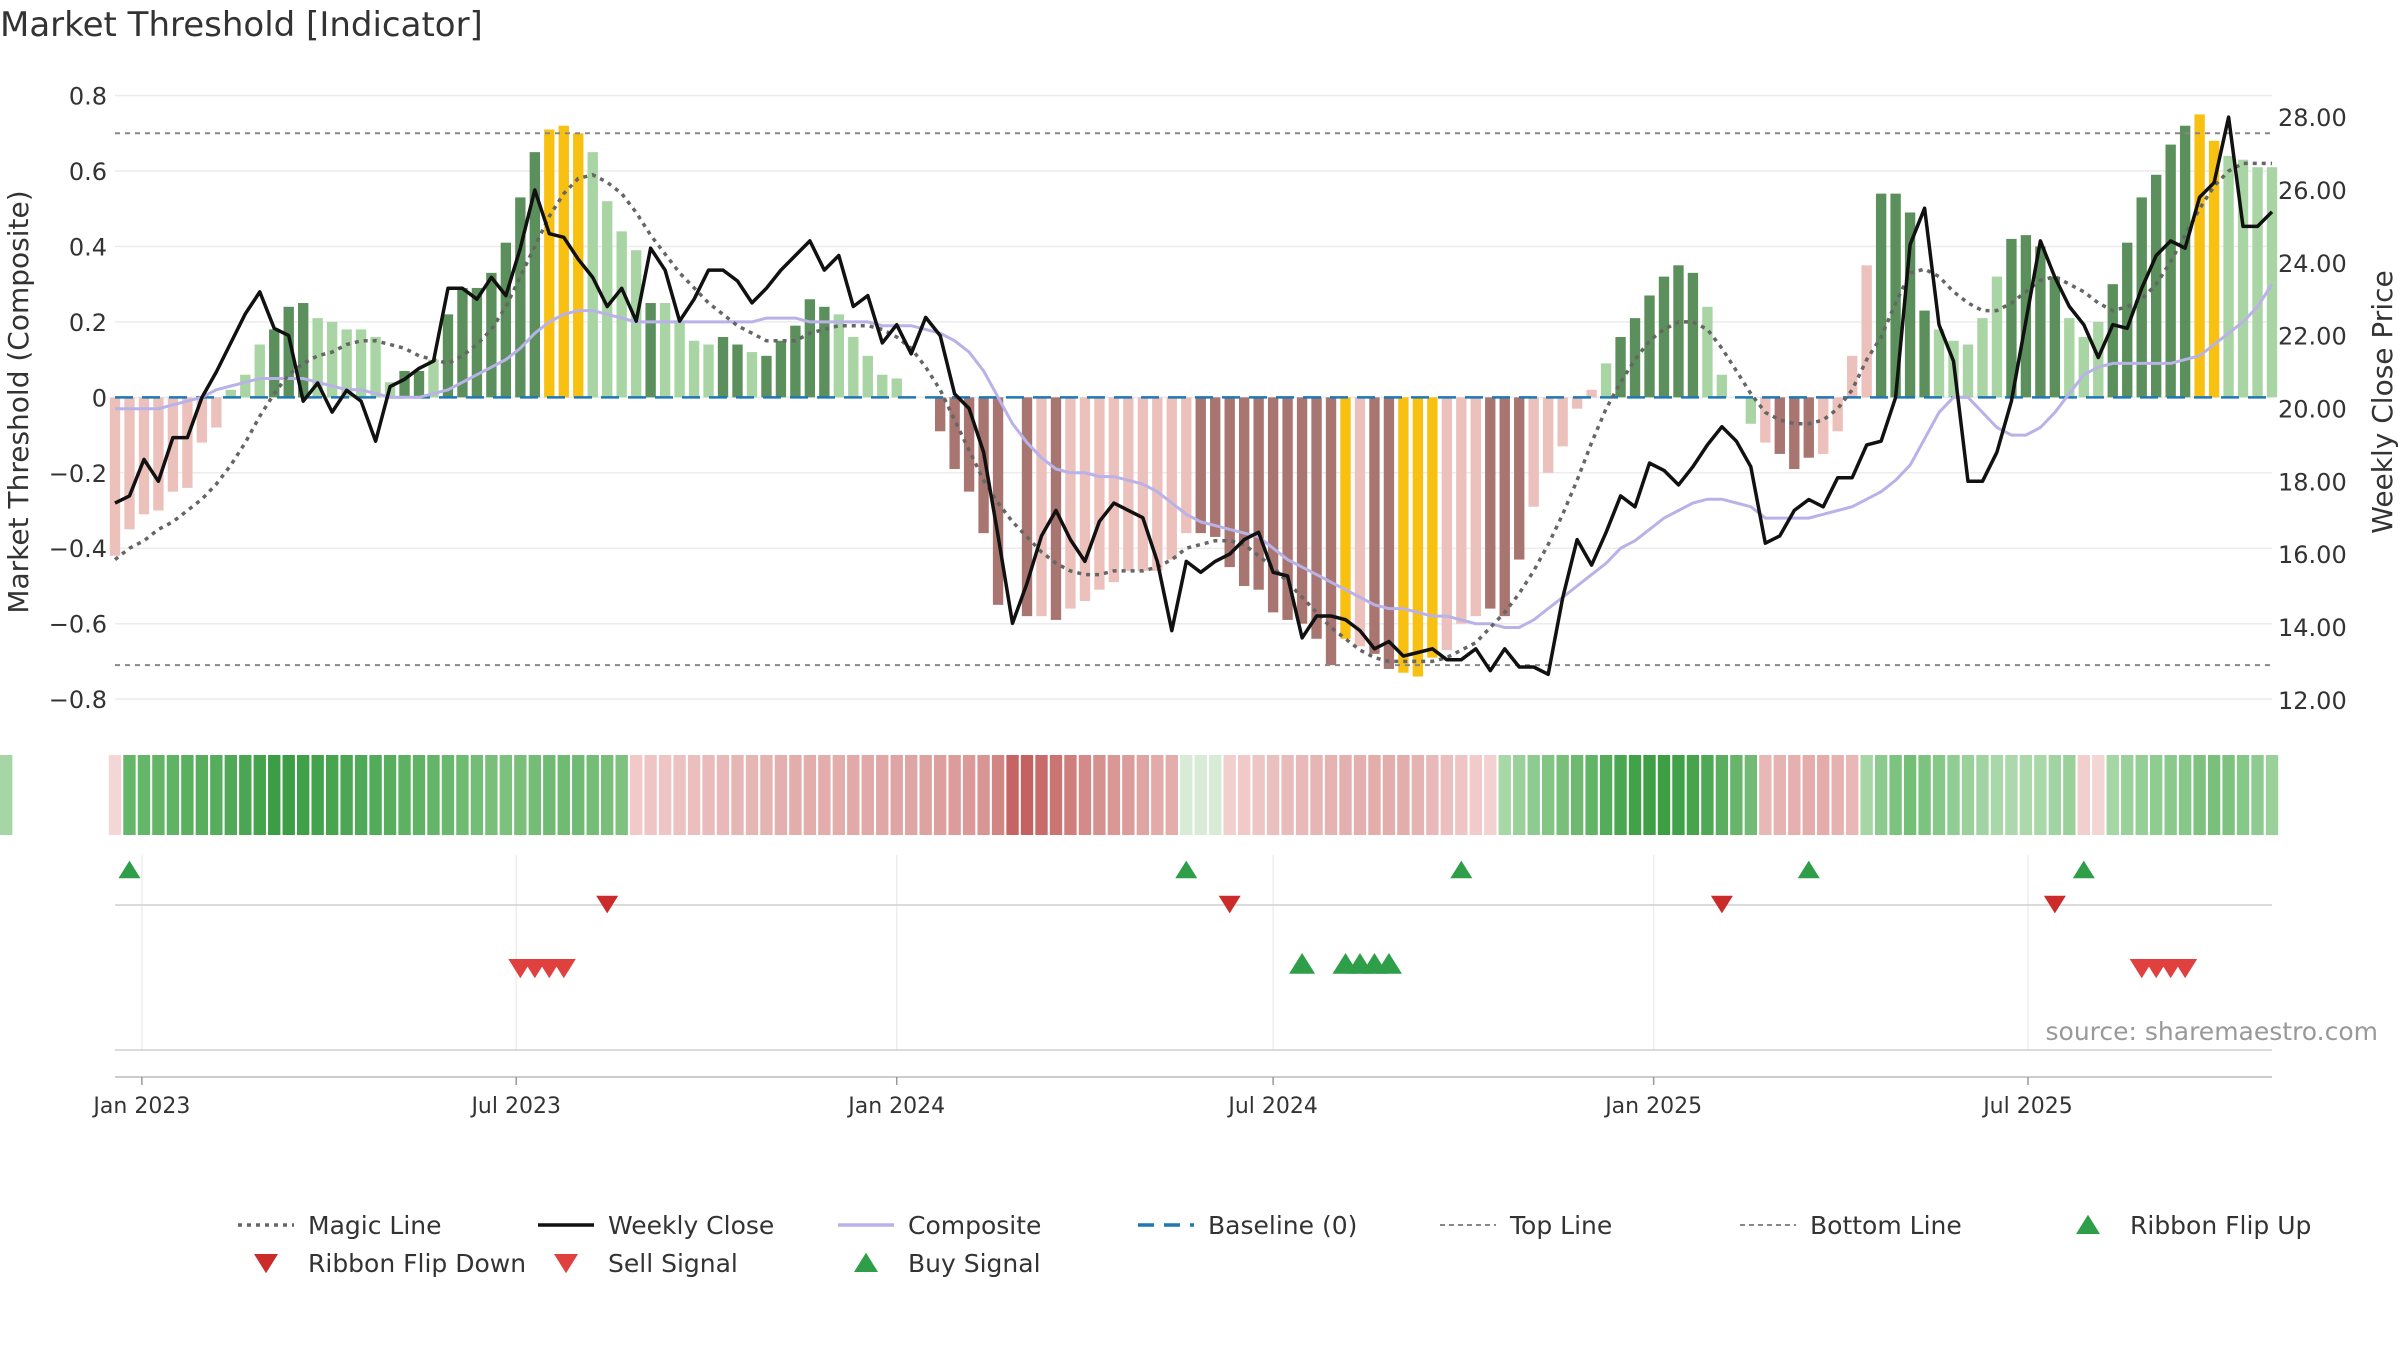 This screenshot has width=2400, height=1350. What do you see at coordinates (974, 1225) in the screenshot?
I see `legend-label: Composite` at bounding box center [974, 1225].